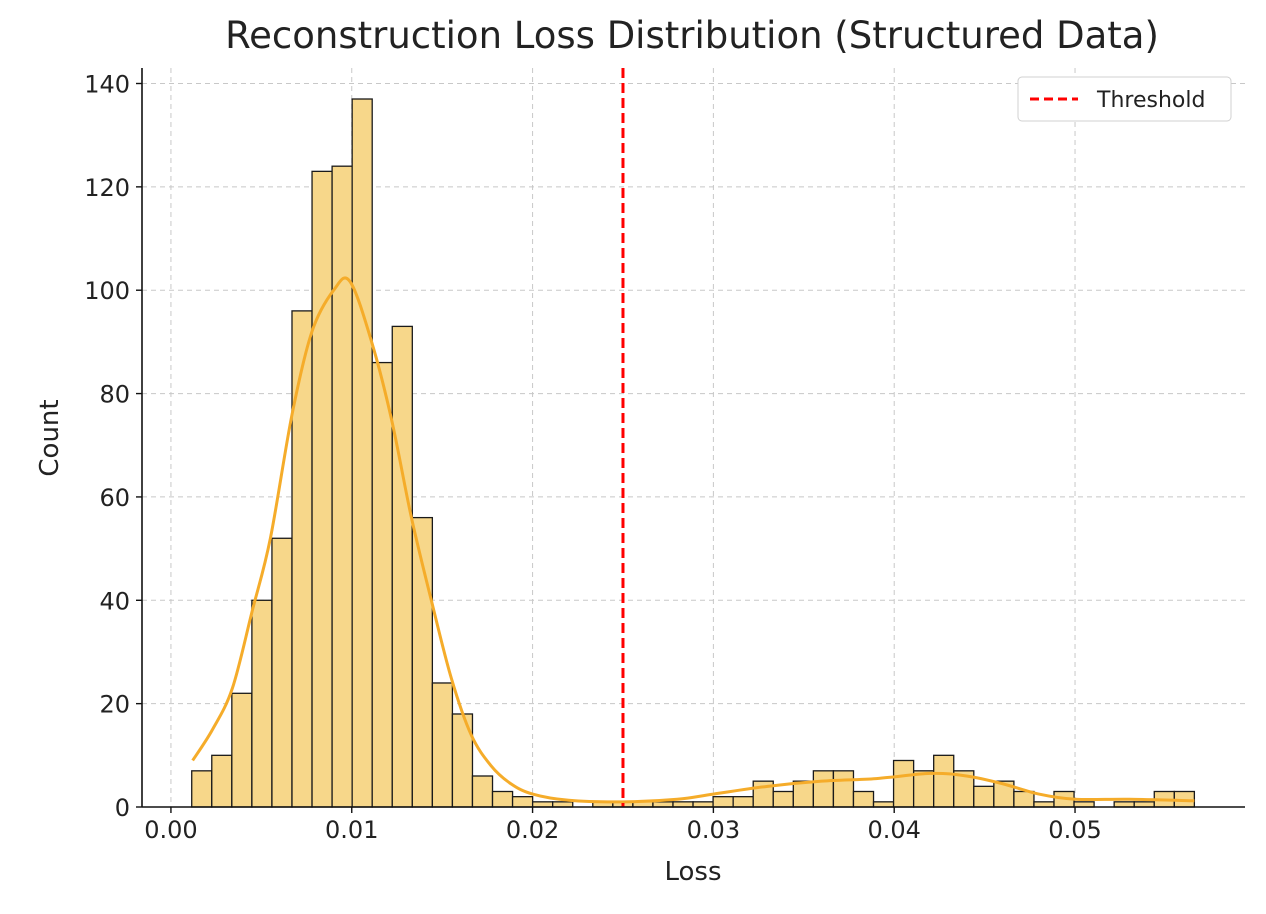 This screenshot has width=1266, height=914. Describe the element at coordinates (114, 601) in the screenshot. I see `y-tick-label: 40` at that location.